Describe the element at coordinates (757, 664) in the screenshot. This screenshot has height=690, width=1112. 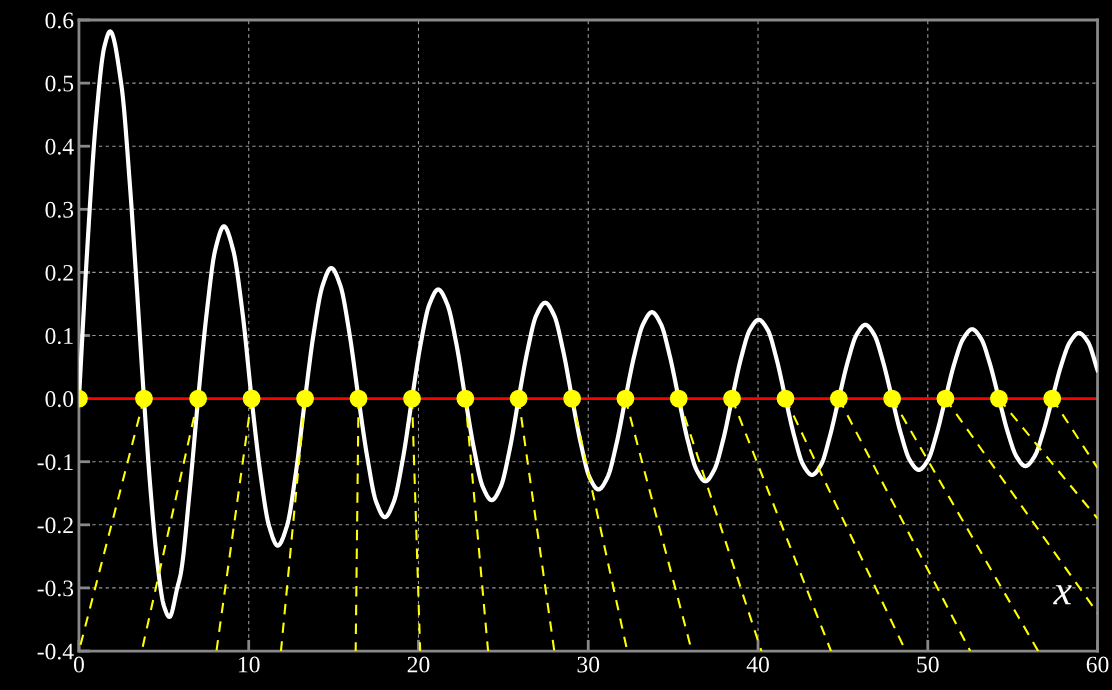
I see `x-tick-label: 40` at that location.